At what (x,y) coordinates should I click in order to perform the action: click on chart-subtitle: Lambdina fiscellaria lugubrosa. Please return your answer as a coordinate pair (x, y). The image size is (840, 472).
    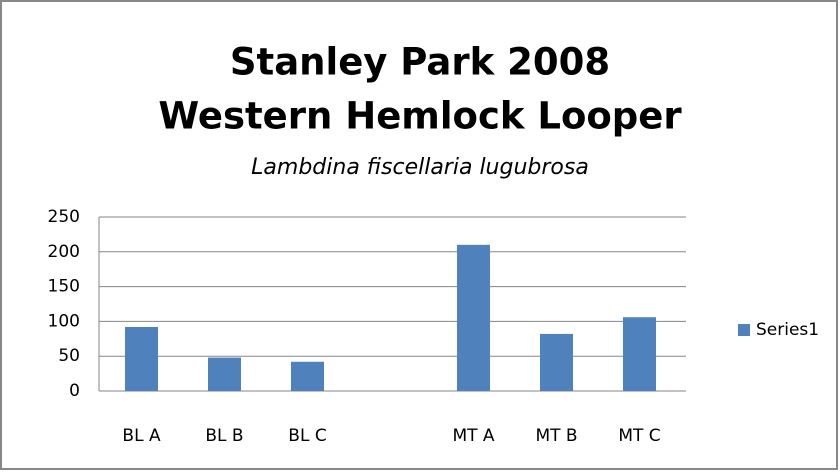
    Looking at the image, I should click on (420, 167).